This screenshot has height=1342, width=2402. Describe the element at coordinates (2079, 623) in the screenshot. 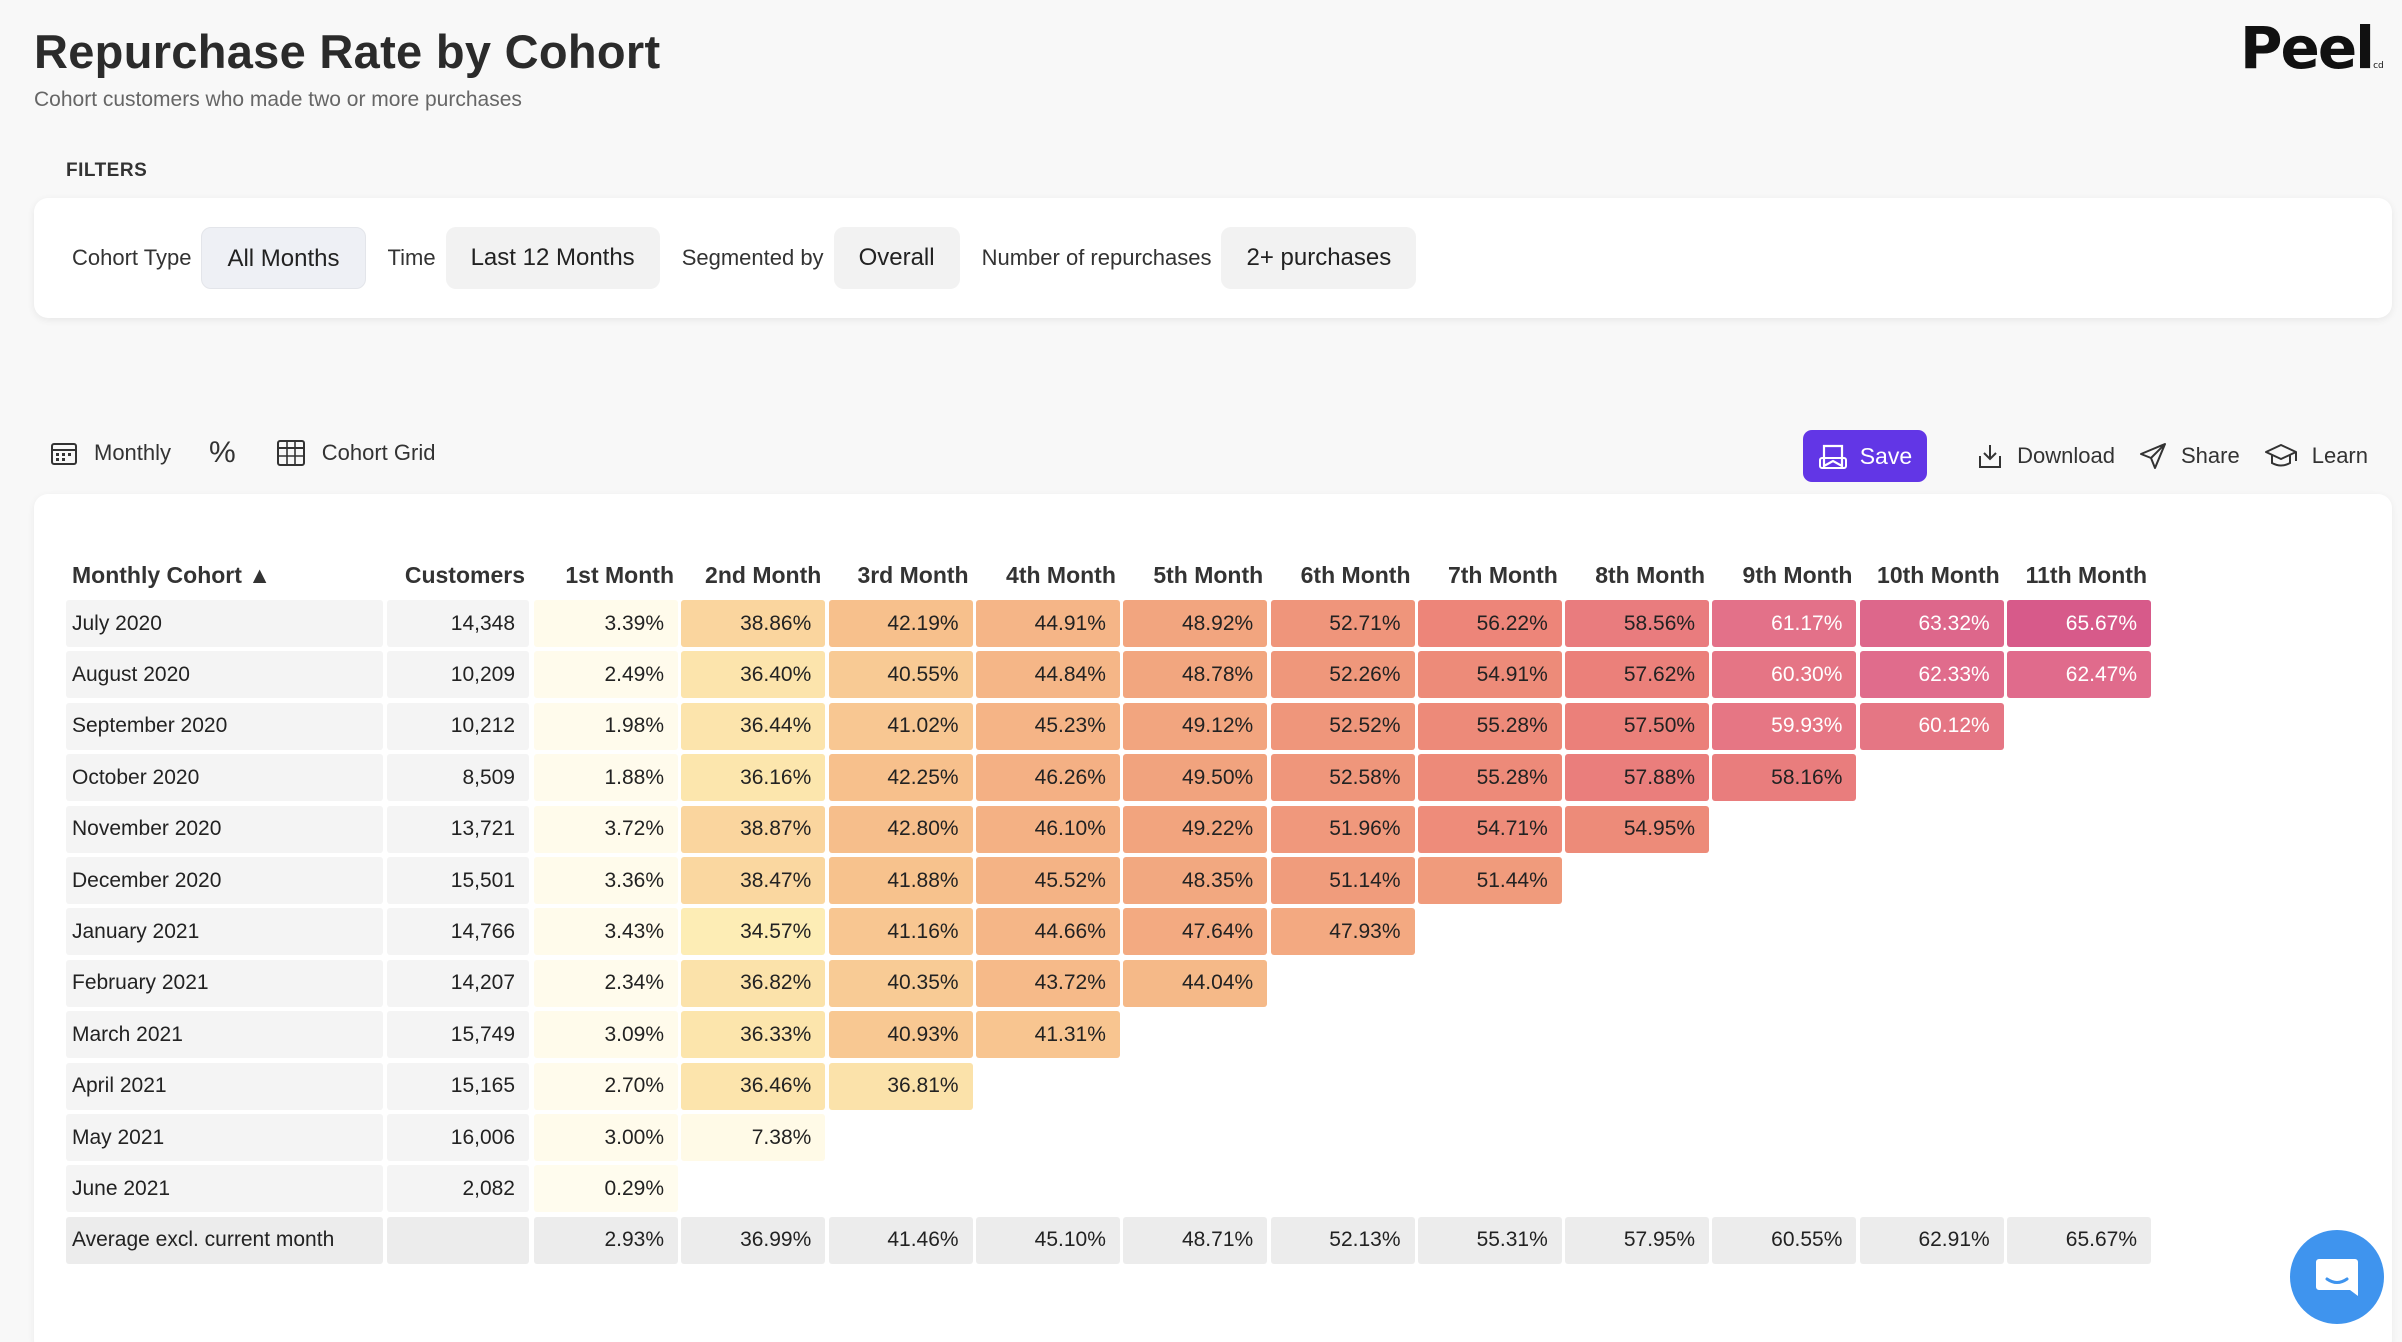

I see `repurchase-rate-cell: 65.67%` at that location.